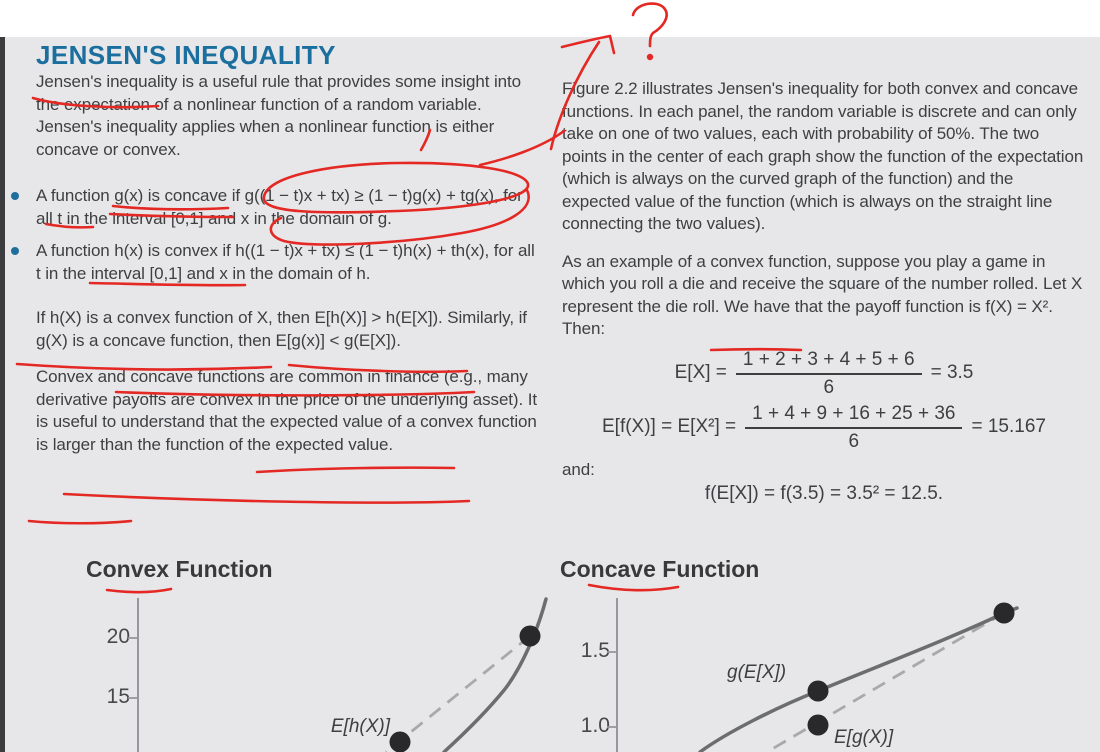 The height and width of the screenshot is (752, 1100). I want to click on equation-expected-value: E[X] = 1 + 2 + 3 + 4 + 5 + 6 6 = 3.5, so click(824, 374).